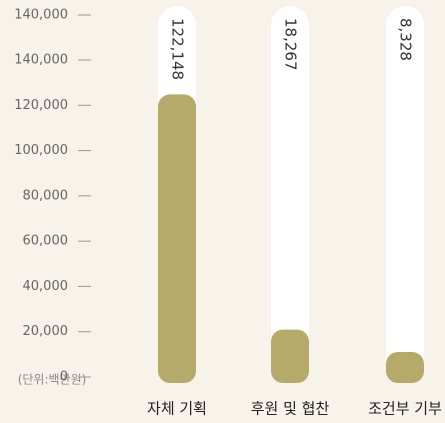  Describe the element at coordinates (41, 105) in the screenshot. I see `y-tick-label: 120,000` at that location.